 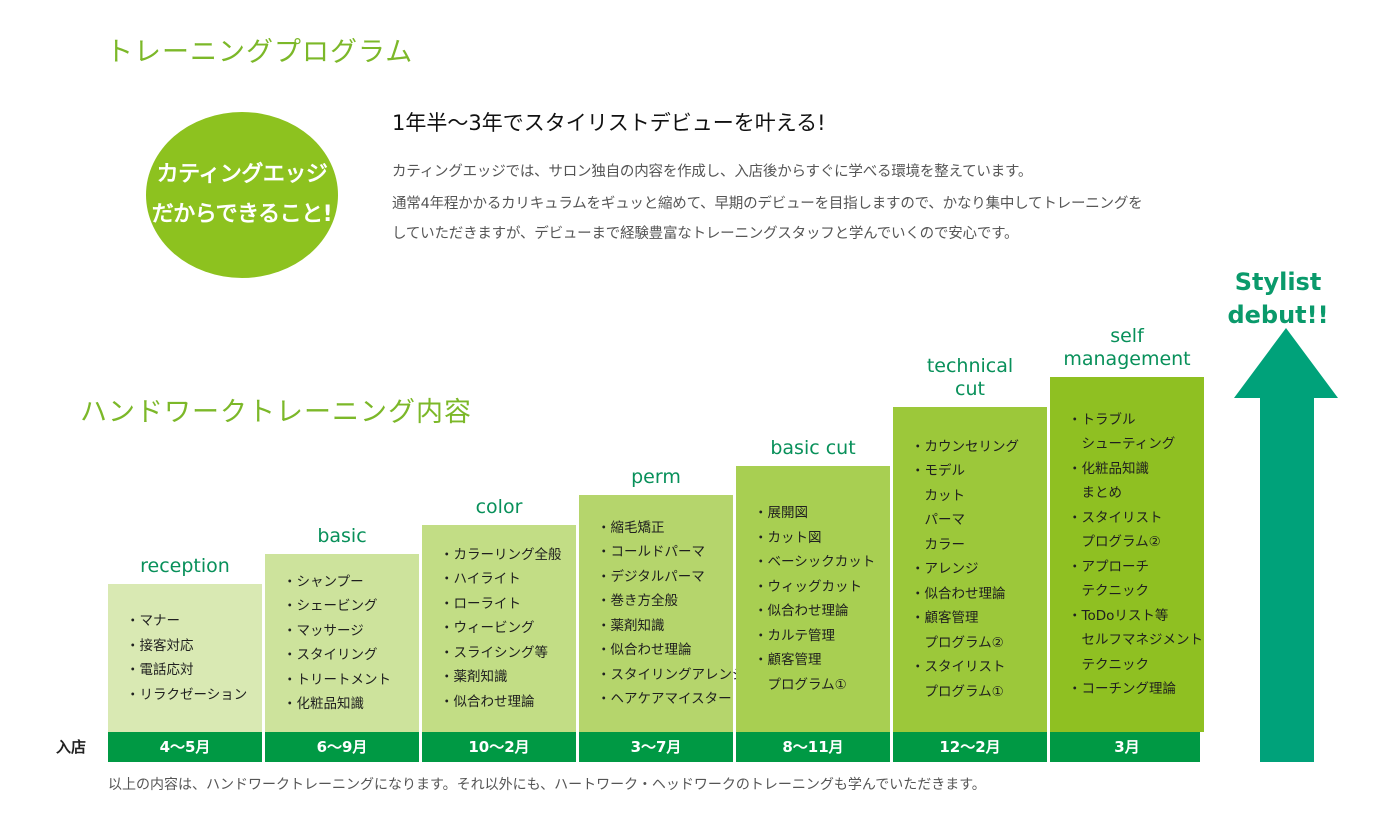 I want to click on stage-item: ・電話応対, so click(x=160, y=670).